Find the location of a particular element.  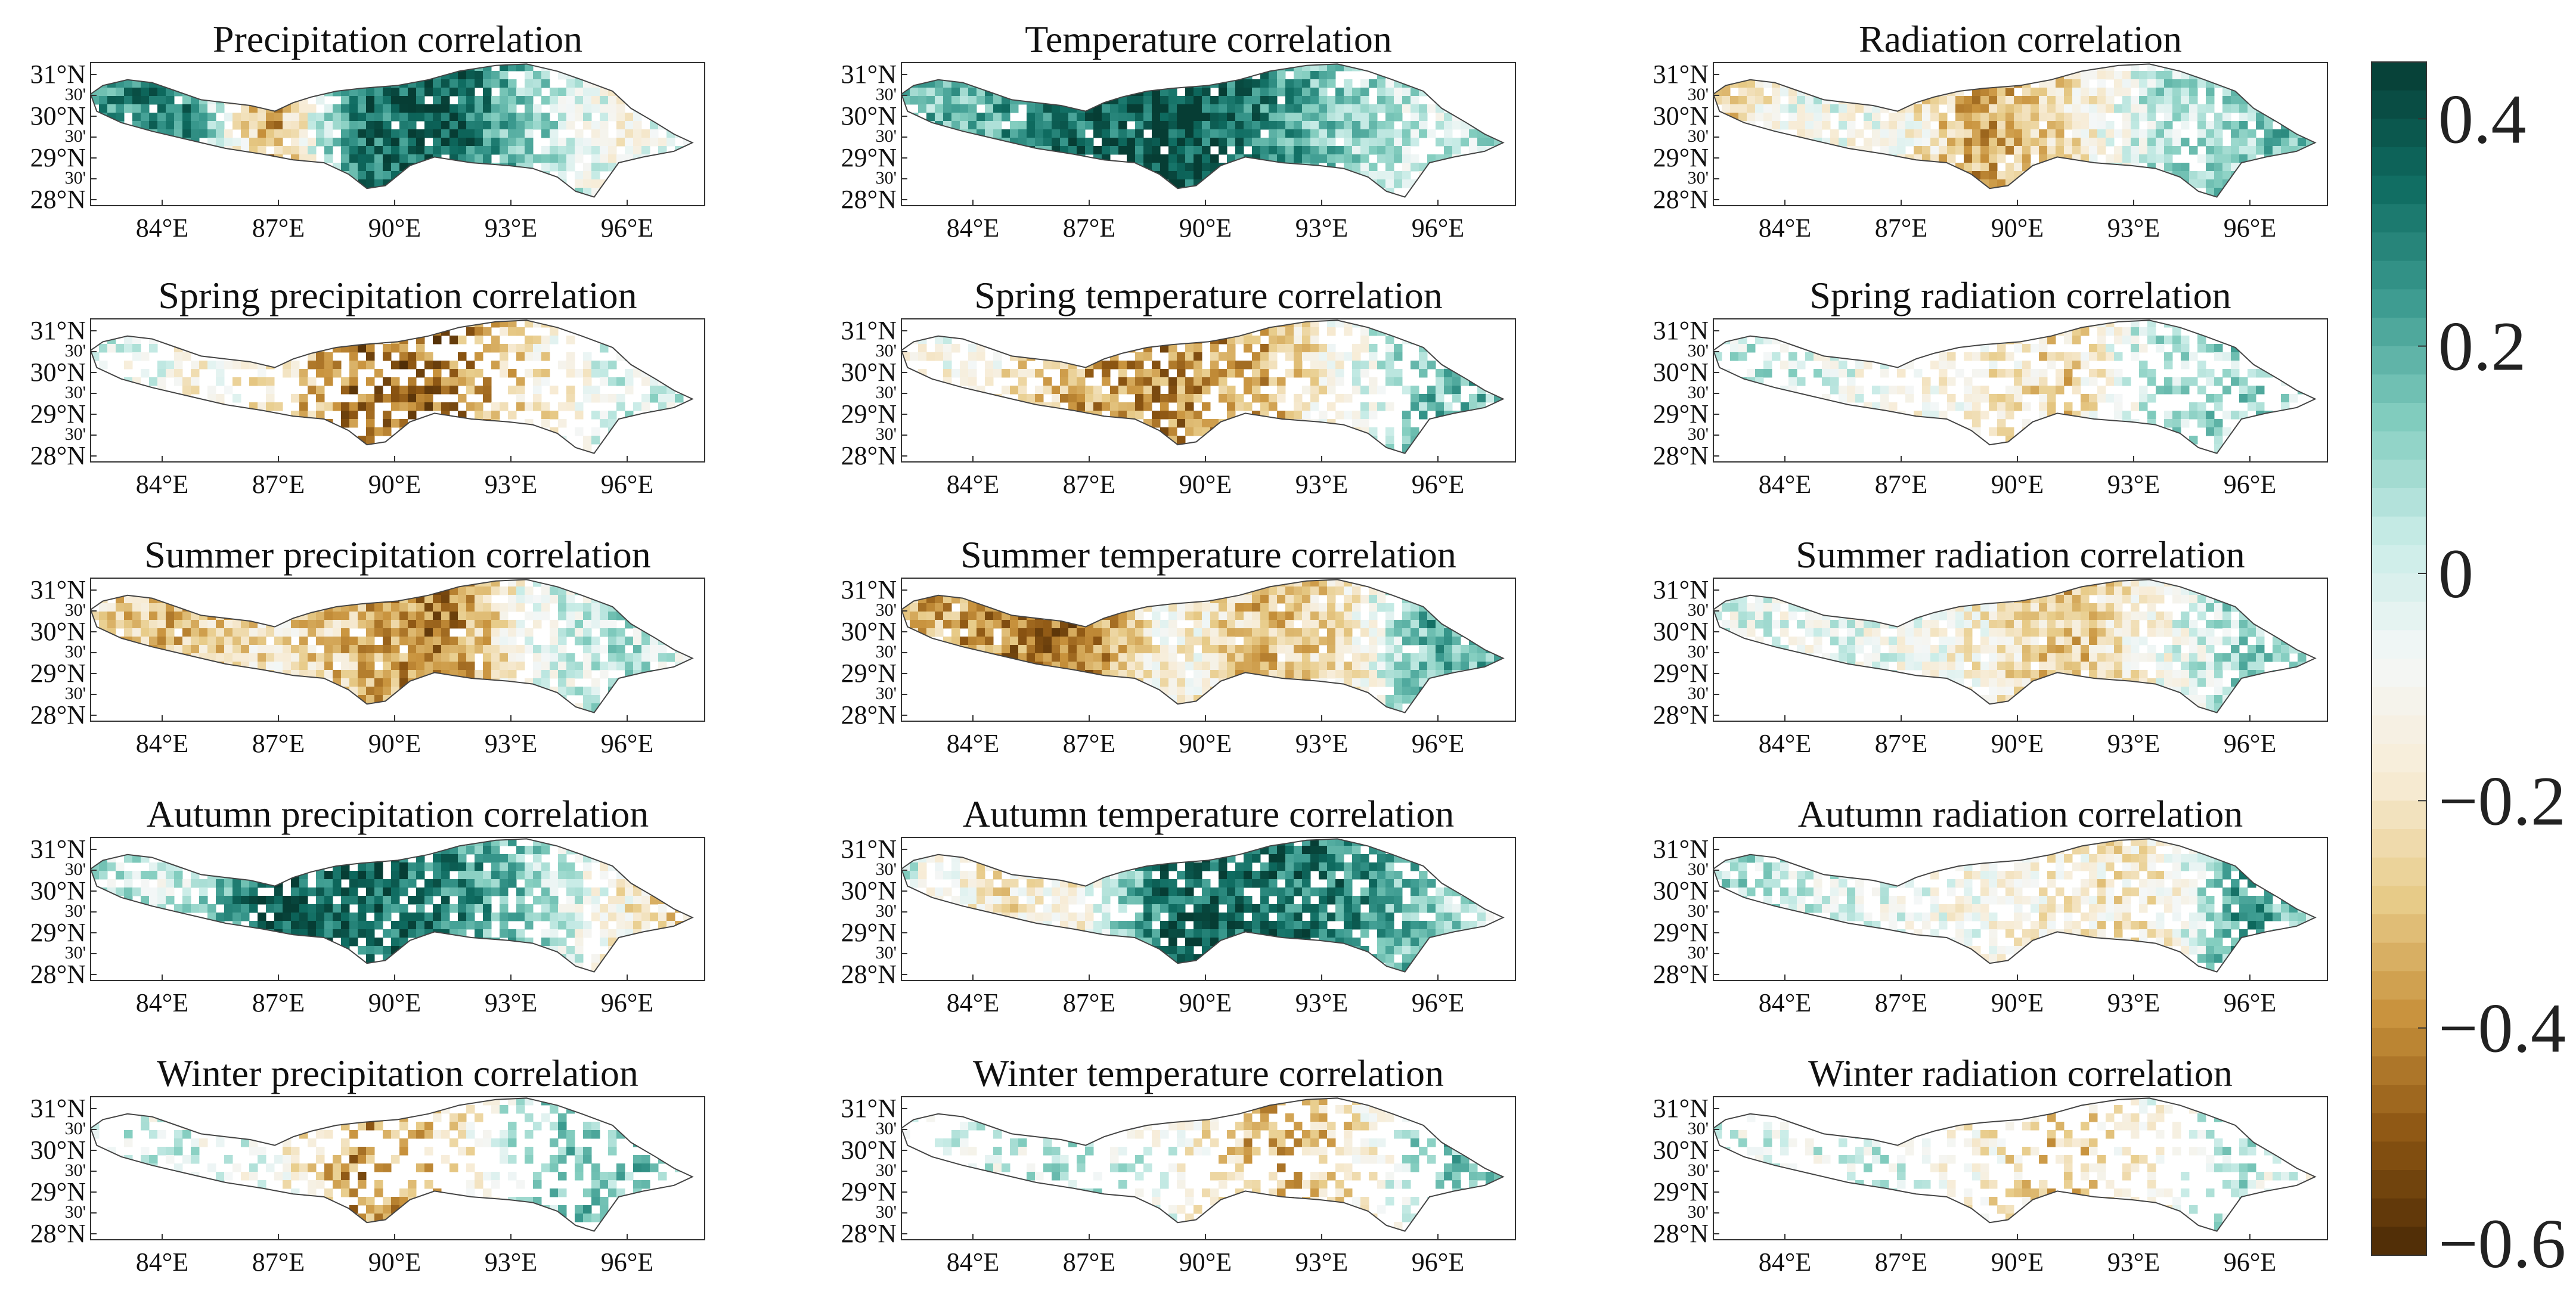

panel-title: Spring radiation correlation is located at coordinates (2020, 295).